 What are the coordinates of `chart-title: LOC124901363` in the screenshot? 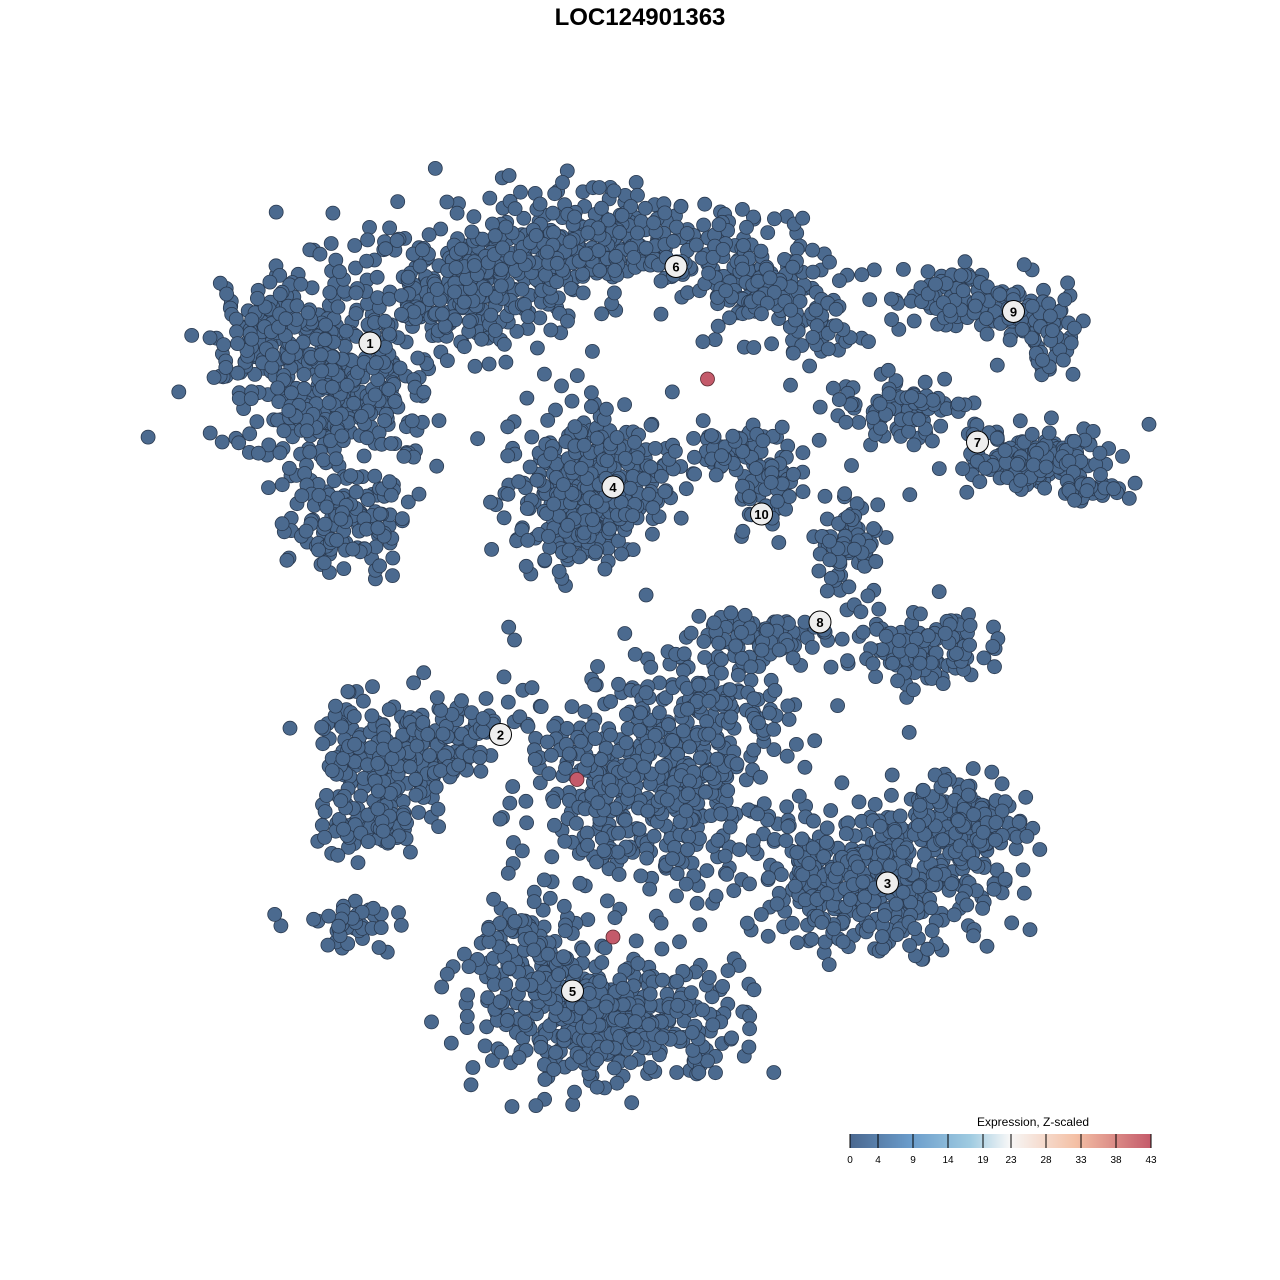 It's located at (640, 17).